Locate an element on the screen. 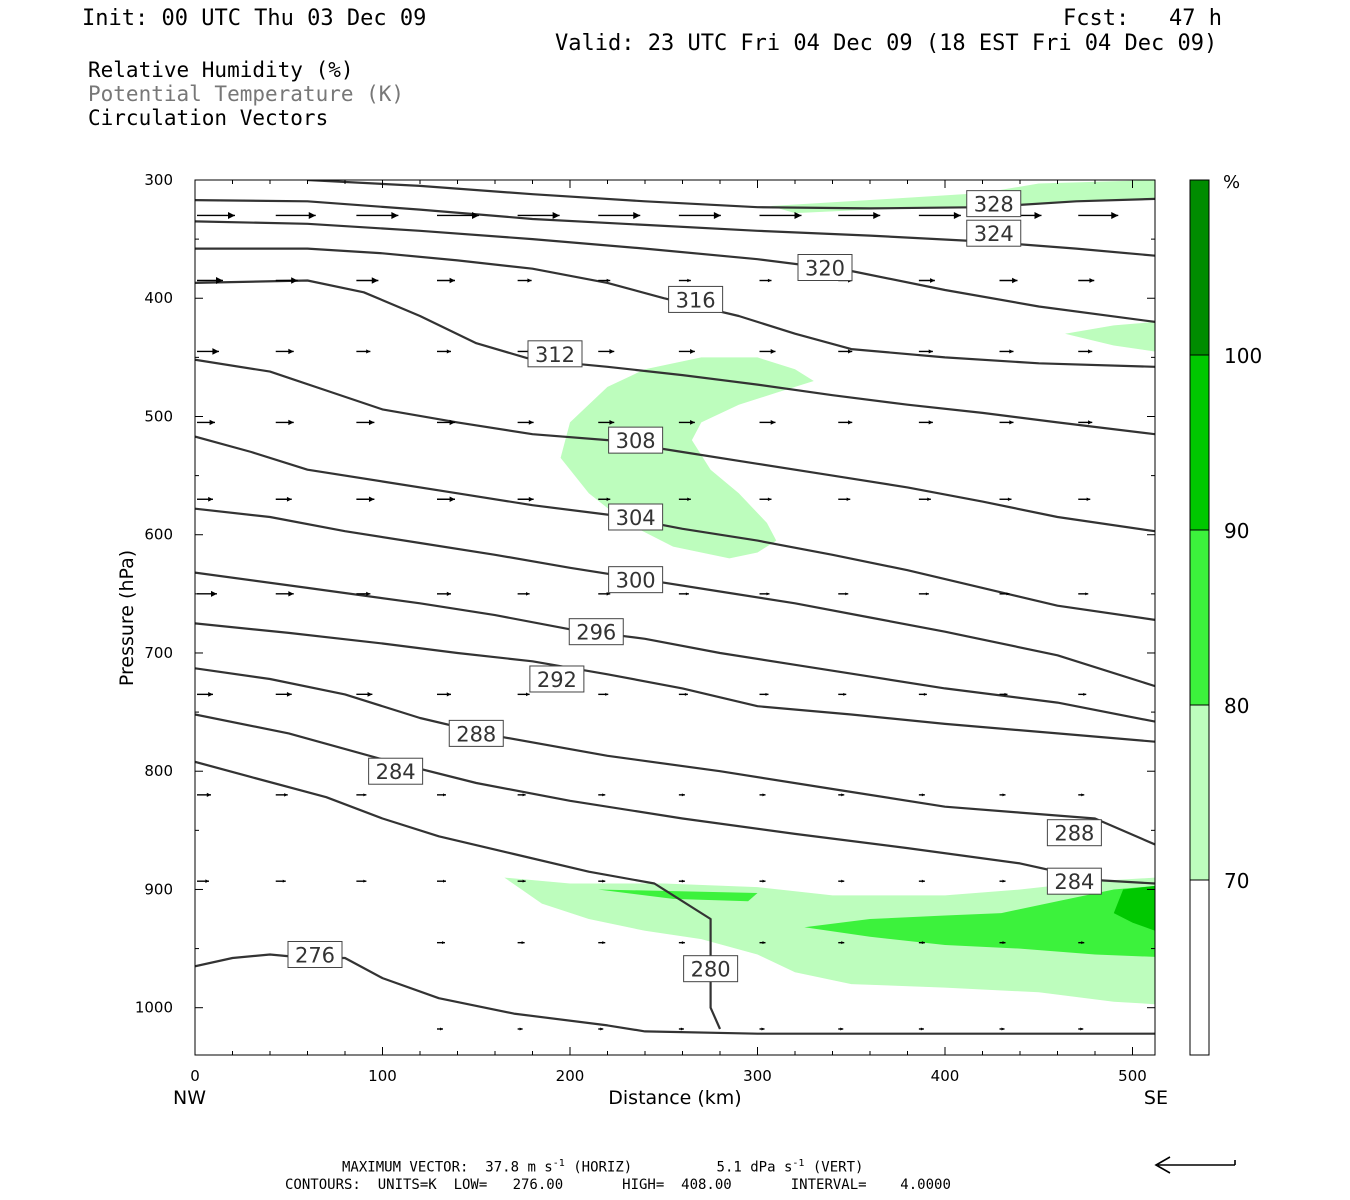 The height and width of the screenshot is (1200, 1350). x-end-label-left: NW is located at coordinates (189, 1098).